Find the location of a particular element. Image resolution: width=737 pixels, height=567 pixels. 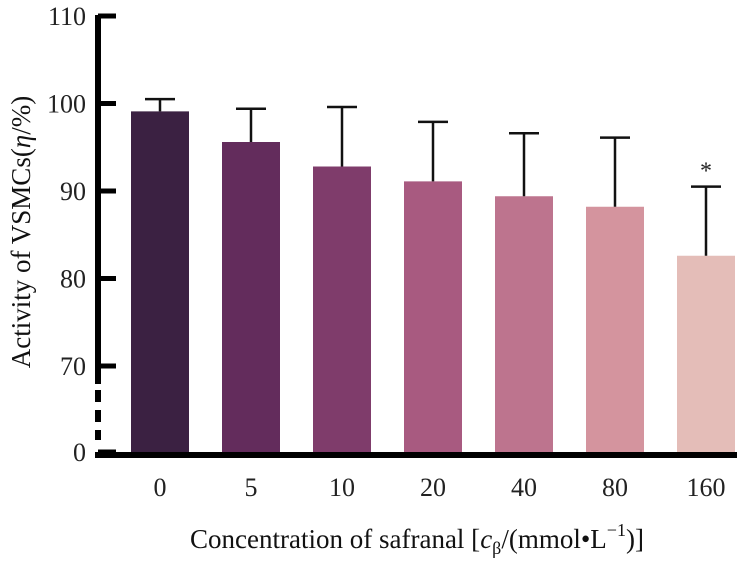

y-tick-label: 90 is located at coordinates (73, 191).